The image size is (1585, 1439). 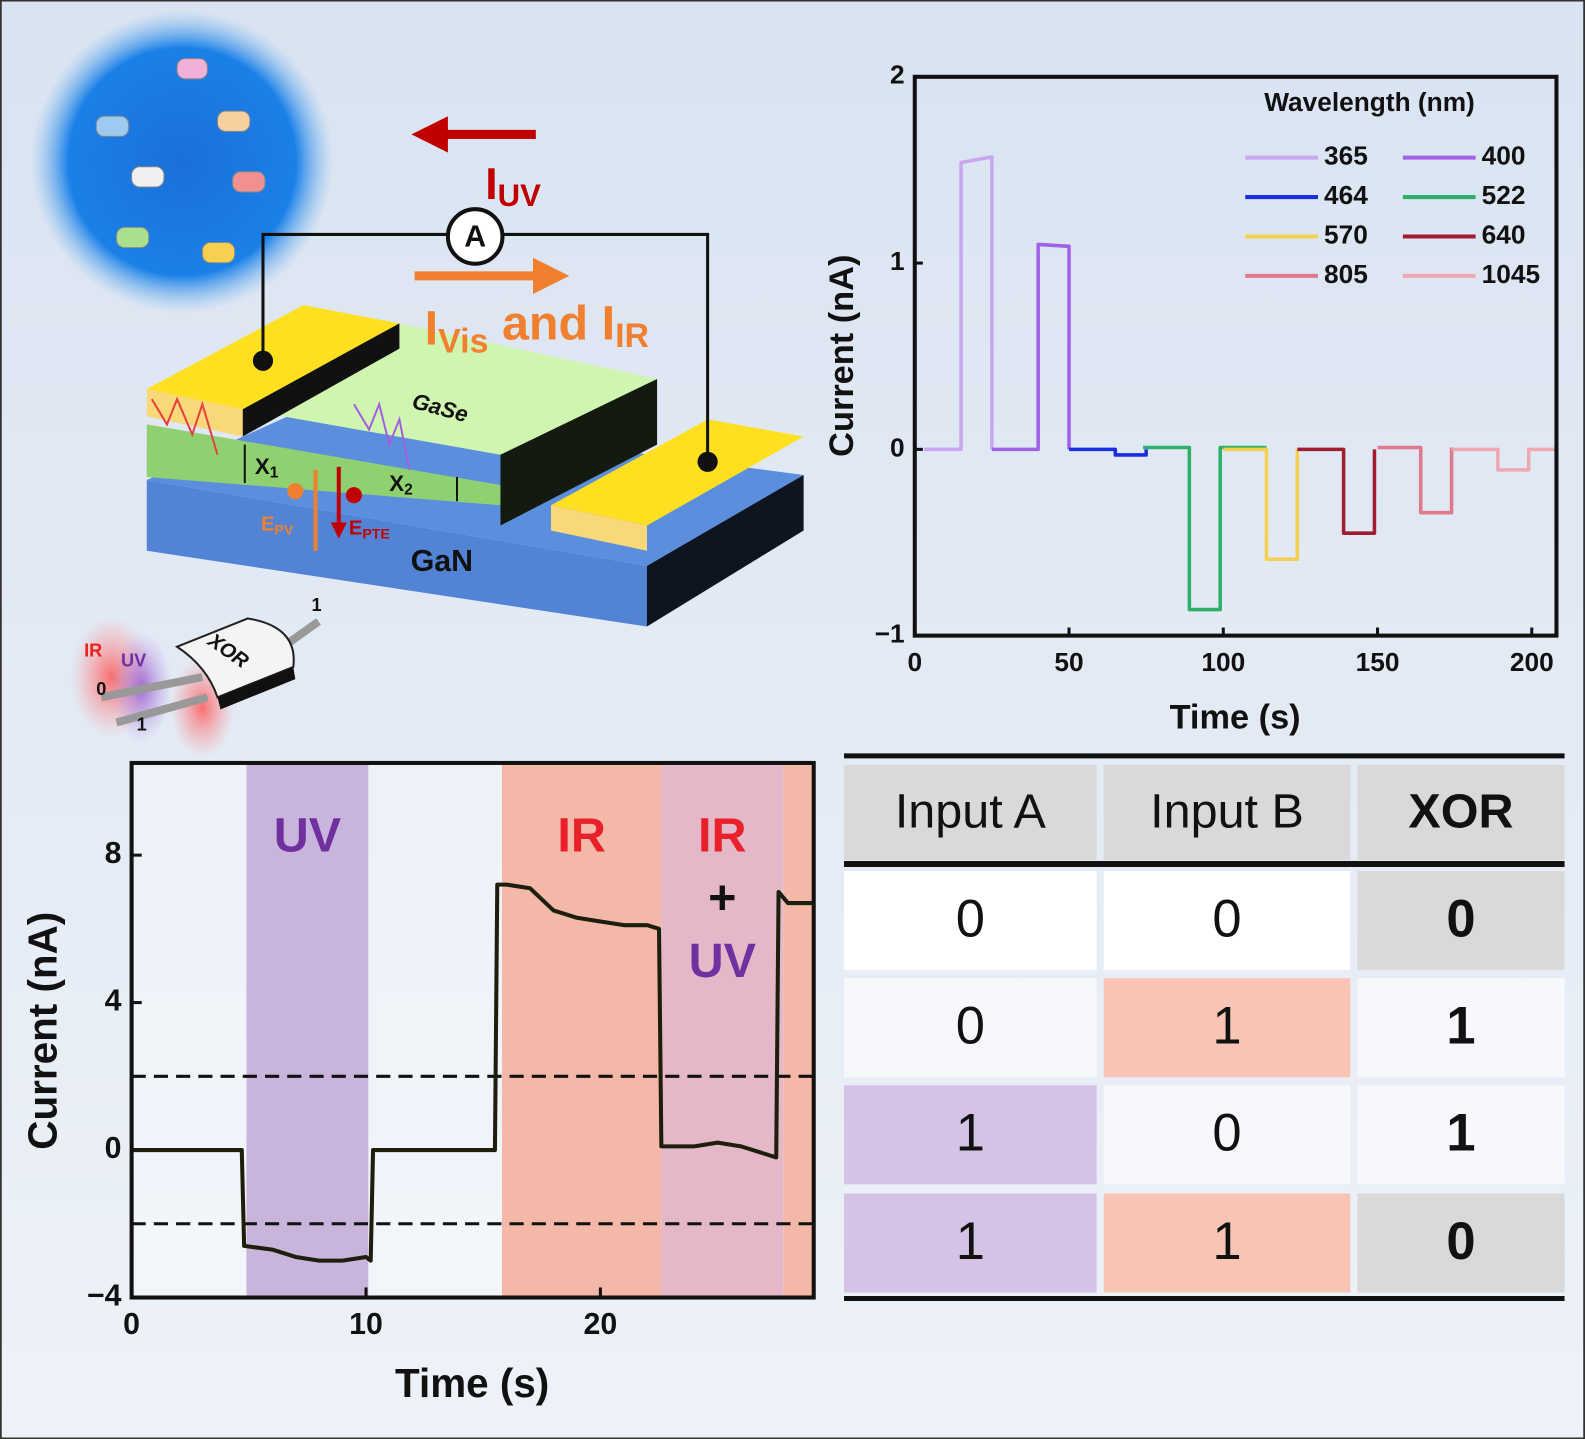 What do you see at coordinates (256, 688) in the screenshot?
I see `xor-gate-side` at bounding box center [256, 688].